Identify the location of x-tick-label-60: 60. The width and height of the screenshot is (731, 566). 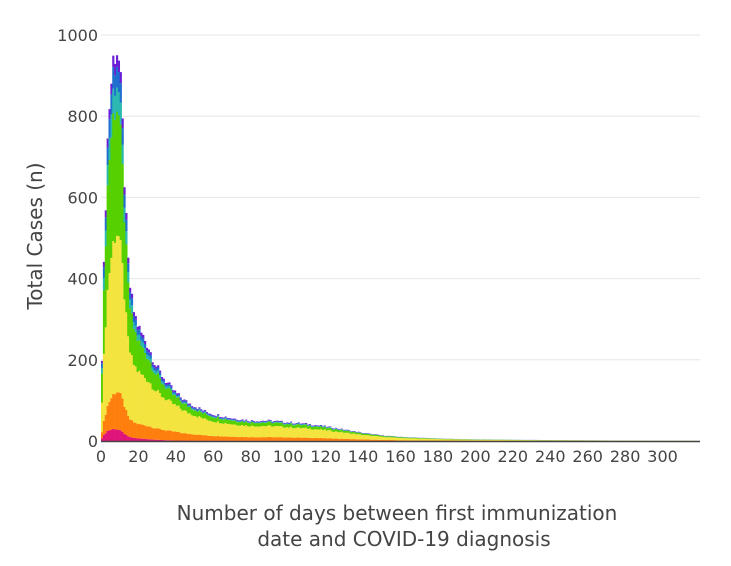
(213, 456).